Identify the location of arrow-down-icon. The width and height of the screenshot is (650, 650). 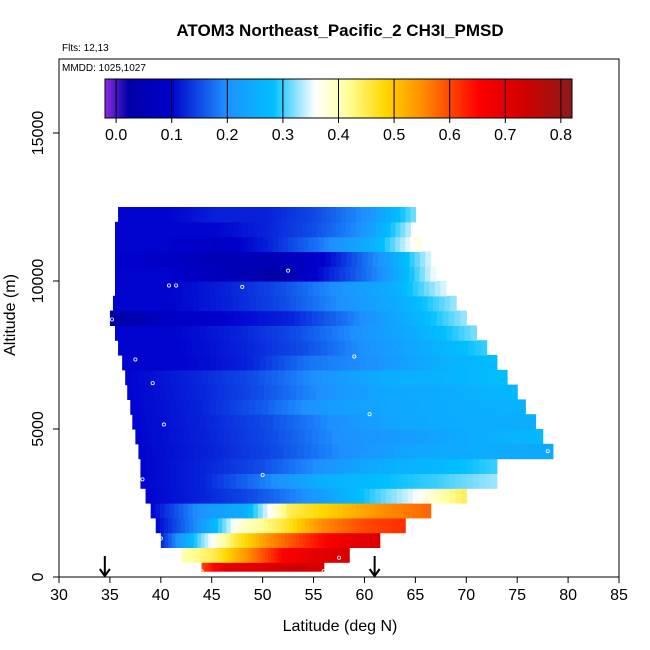
(374, 567).